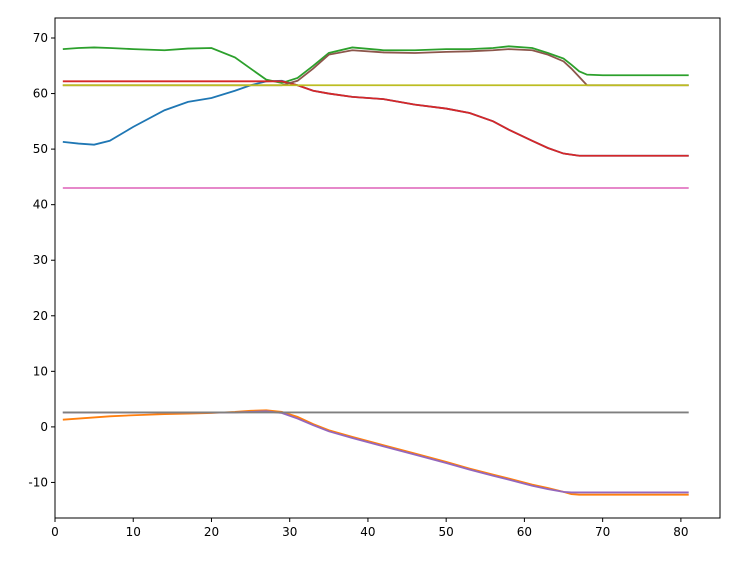  What do you see at coordinates (367, 532) in the screenshot?
I see `x-tick-label: 40` at bounding box center [367, 532].